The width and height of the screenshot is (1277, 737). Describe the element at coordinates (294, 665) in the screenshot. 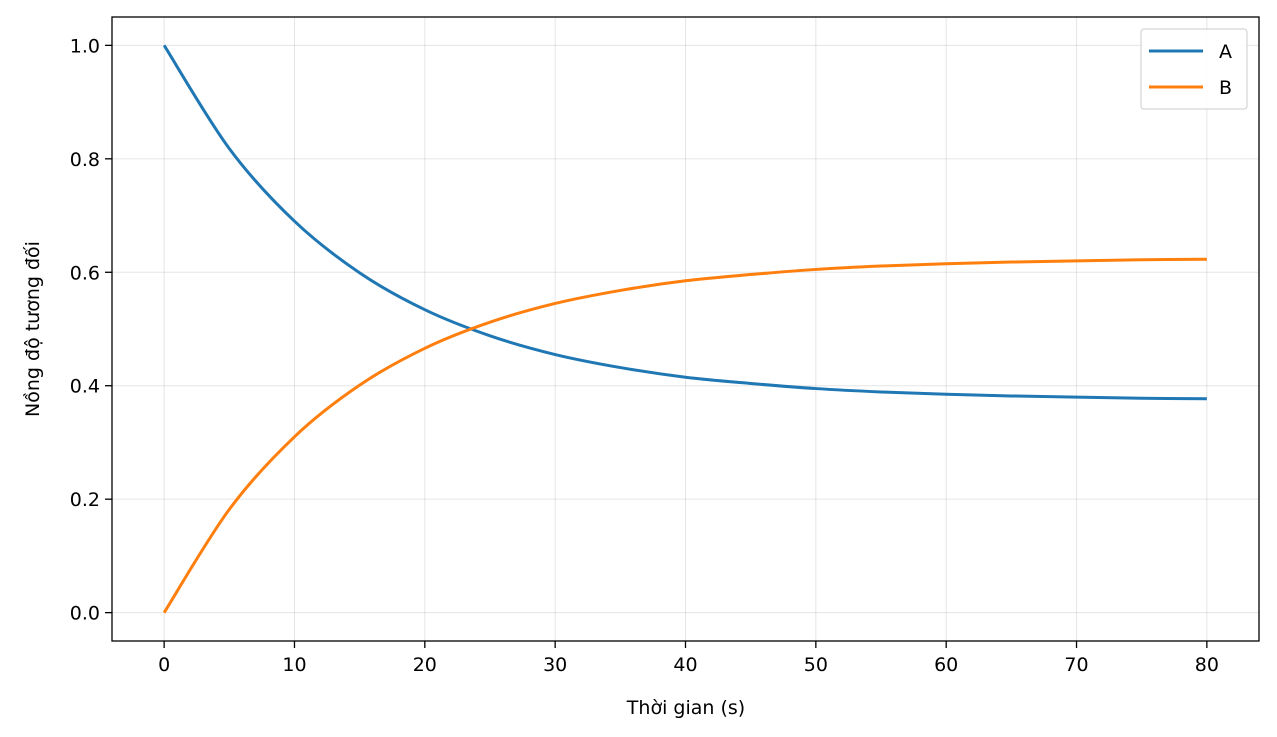

I see `x-tick-label: 10` at that location.